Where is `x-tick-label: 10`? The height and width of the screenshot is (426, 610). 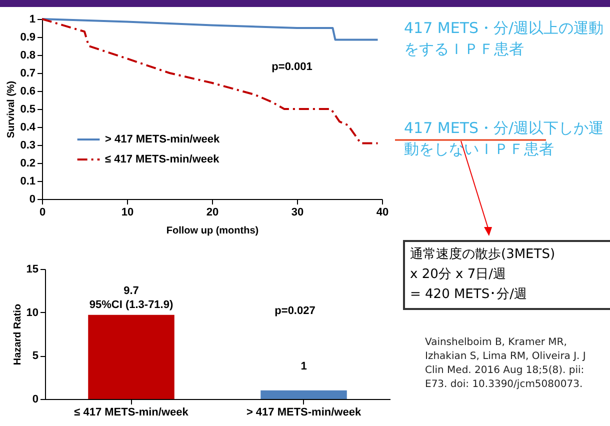
x-tick-label: 10 is located at coordinates (127, 212).